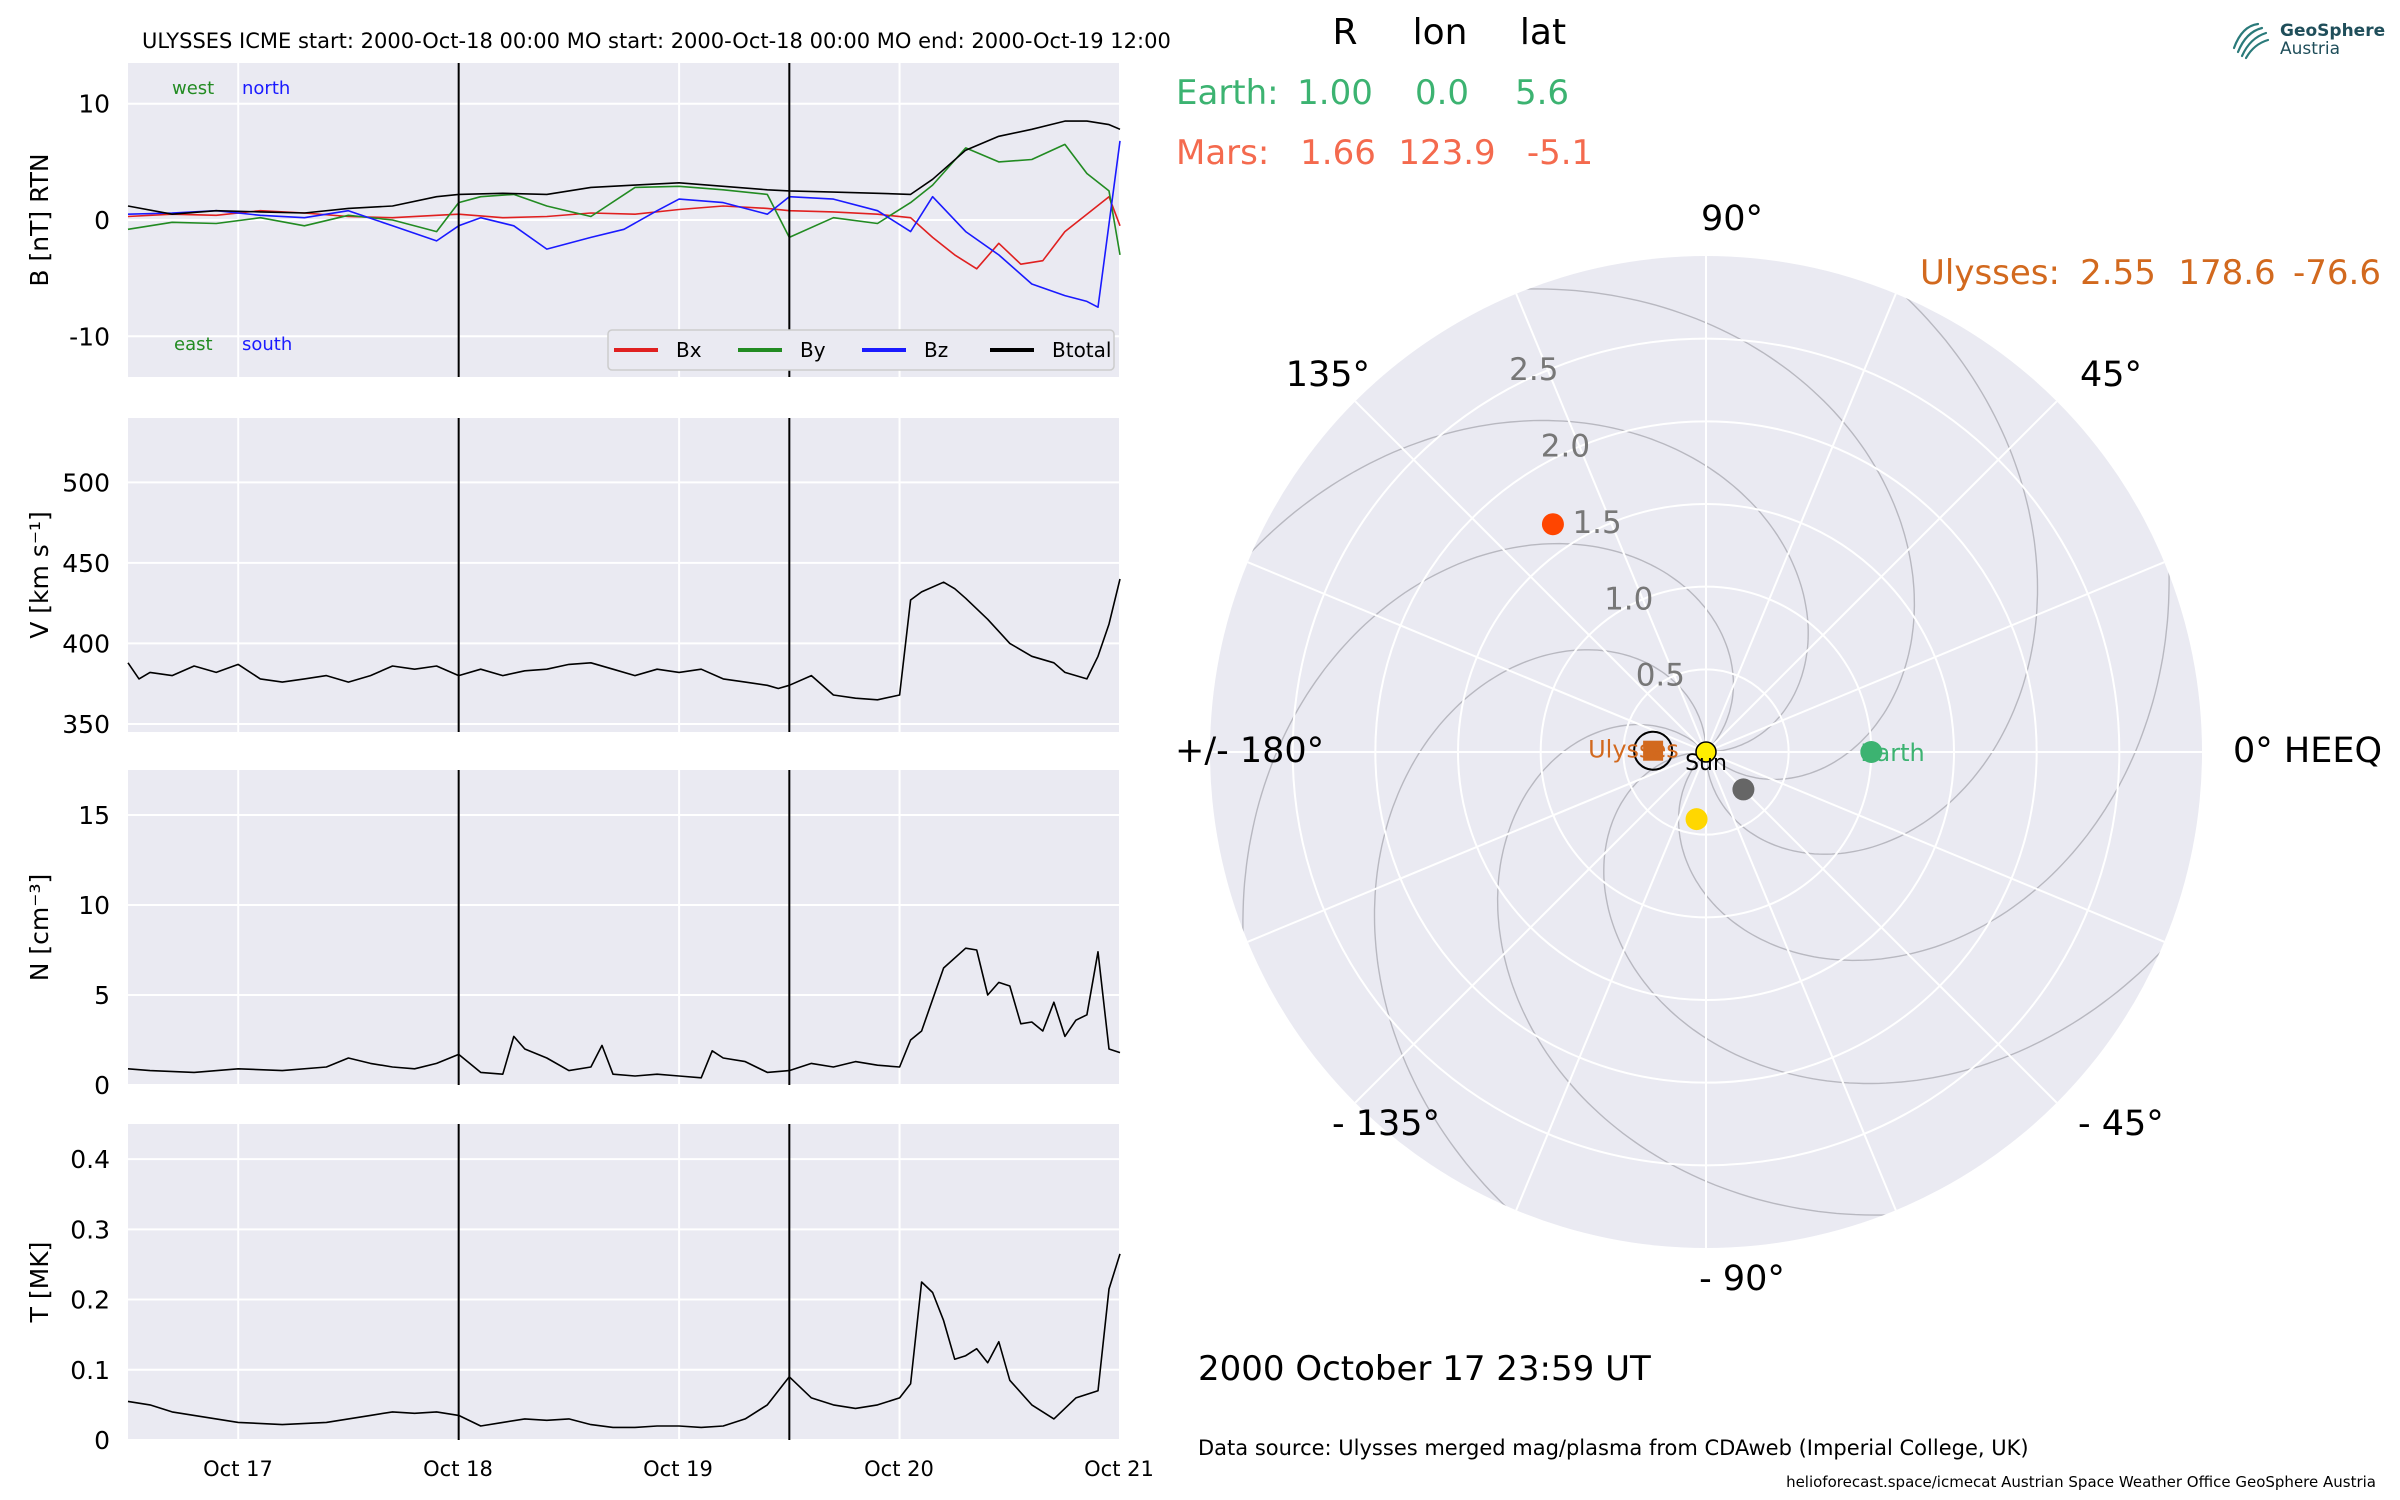 The image size is (2400, 1500). What do you see at coordinates (899, 1469) in the screenshot?
I see `tick-oct20: Oct 20` at bounding box center [899, 1469].